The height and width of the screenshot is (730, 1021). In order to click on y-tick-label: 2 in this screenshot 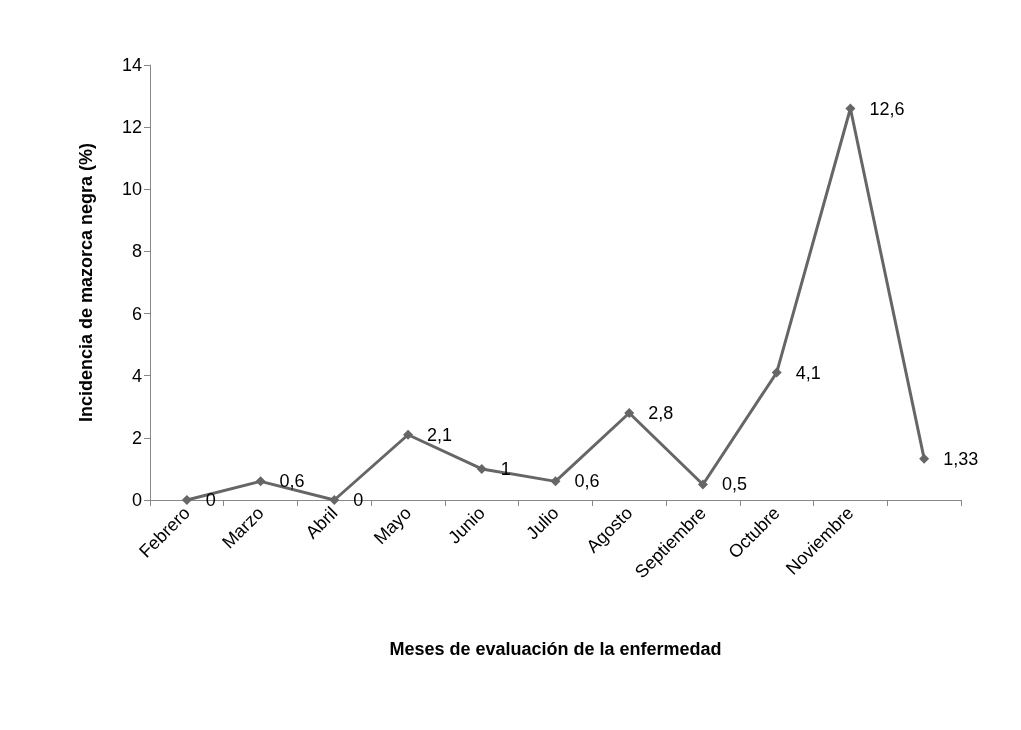, I will do `click(136, 437)`.